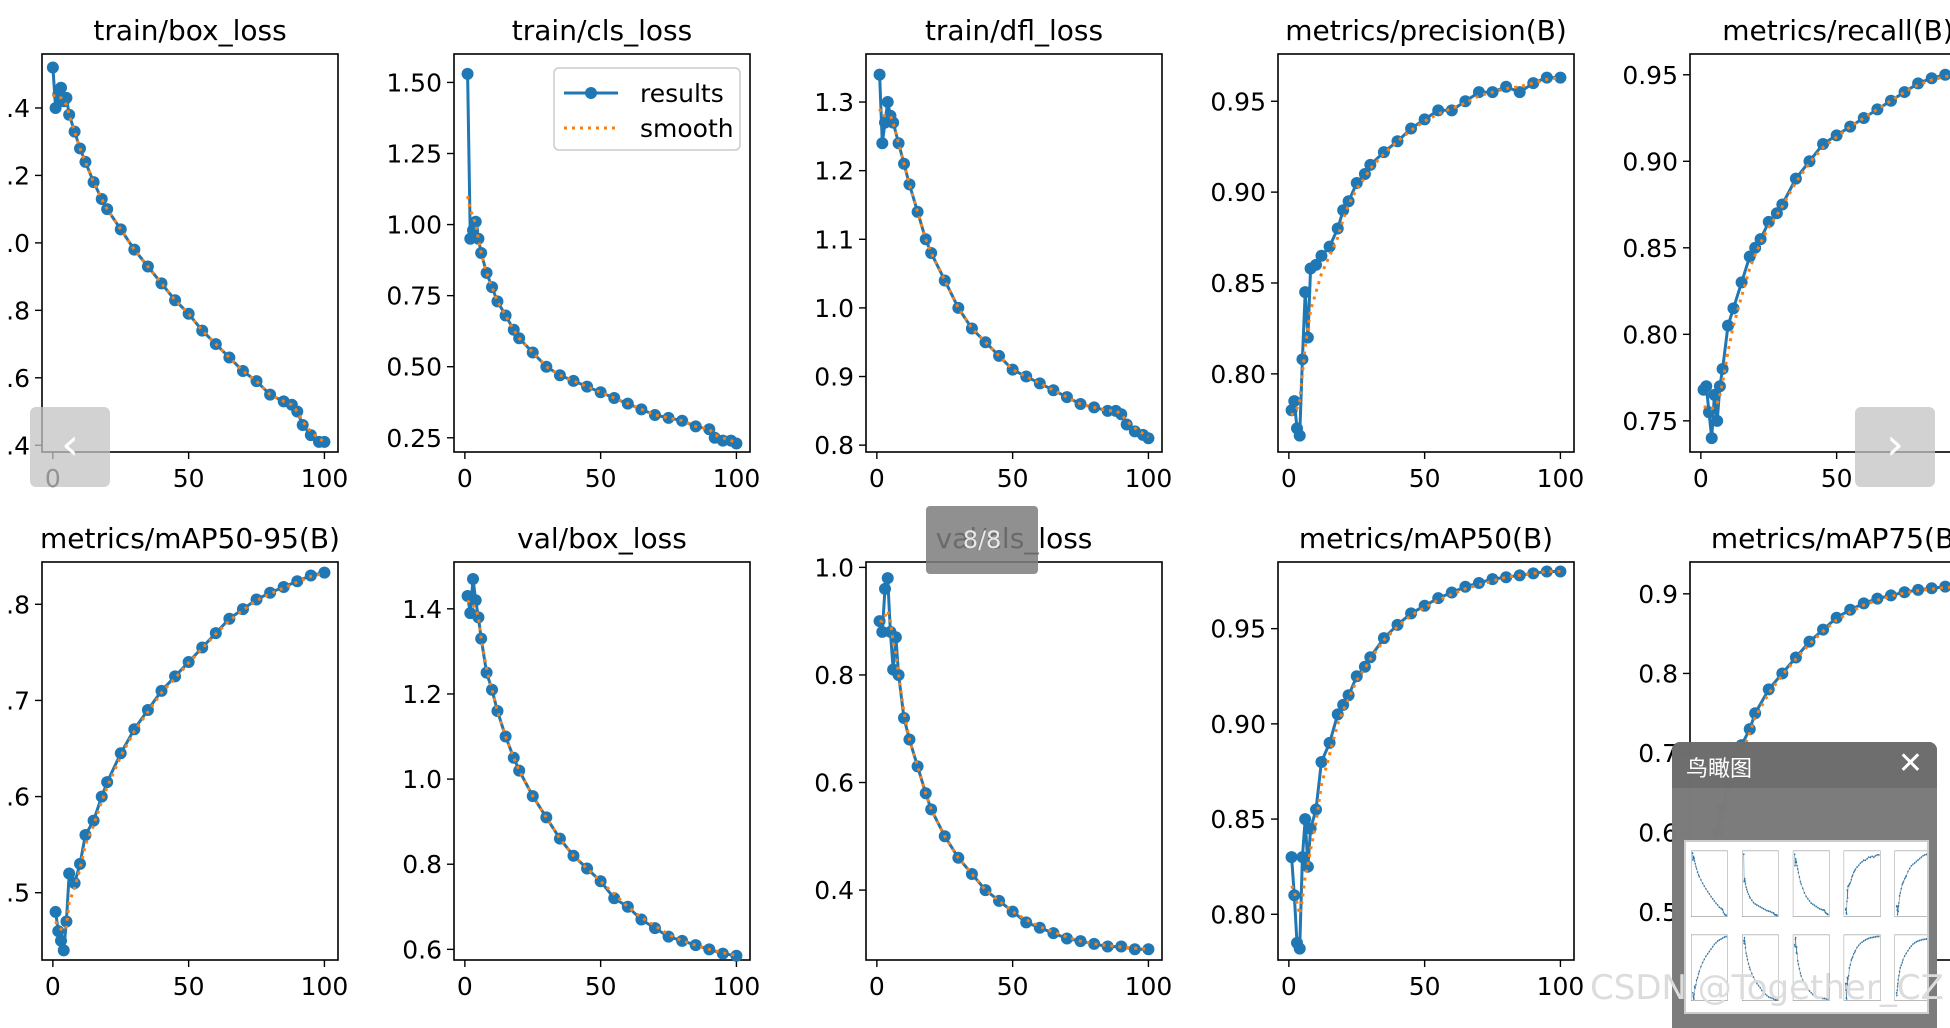  What do you see at coordinates (1238, 283) in the screenshot?
I see `y-tick-label: 0.85` at bounding box center [1238, 283].